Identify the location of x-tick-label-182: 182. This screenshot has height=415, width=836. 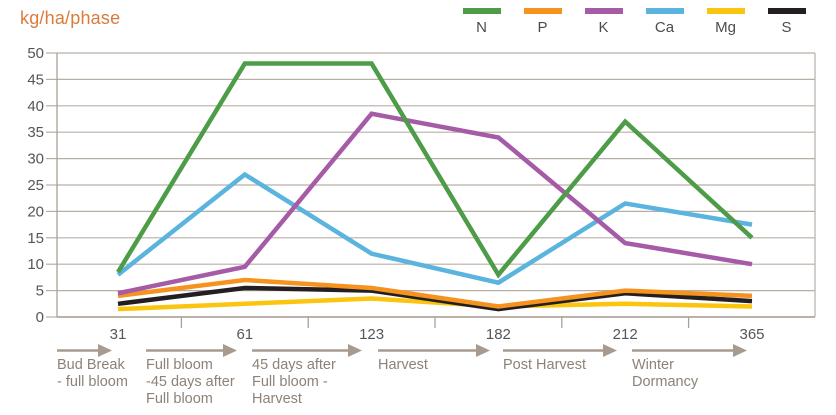
(498, 334).